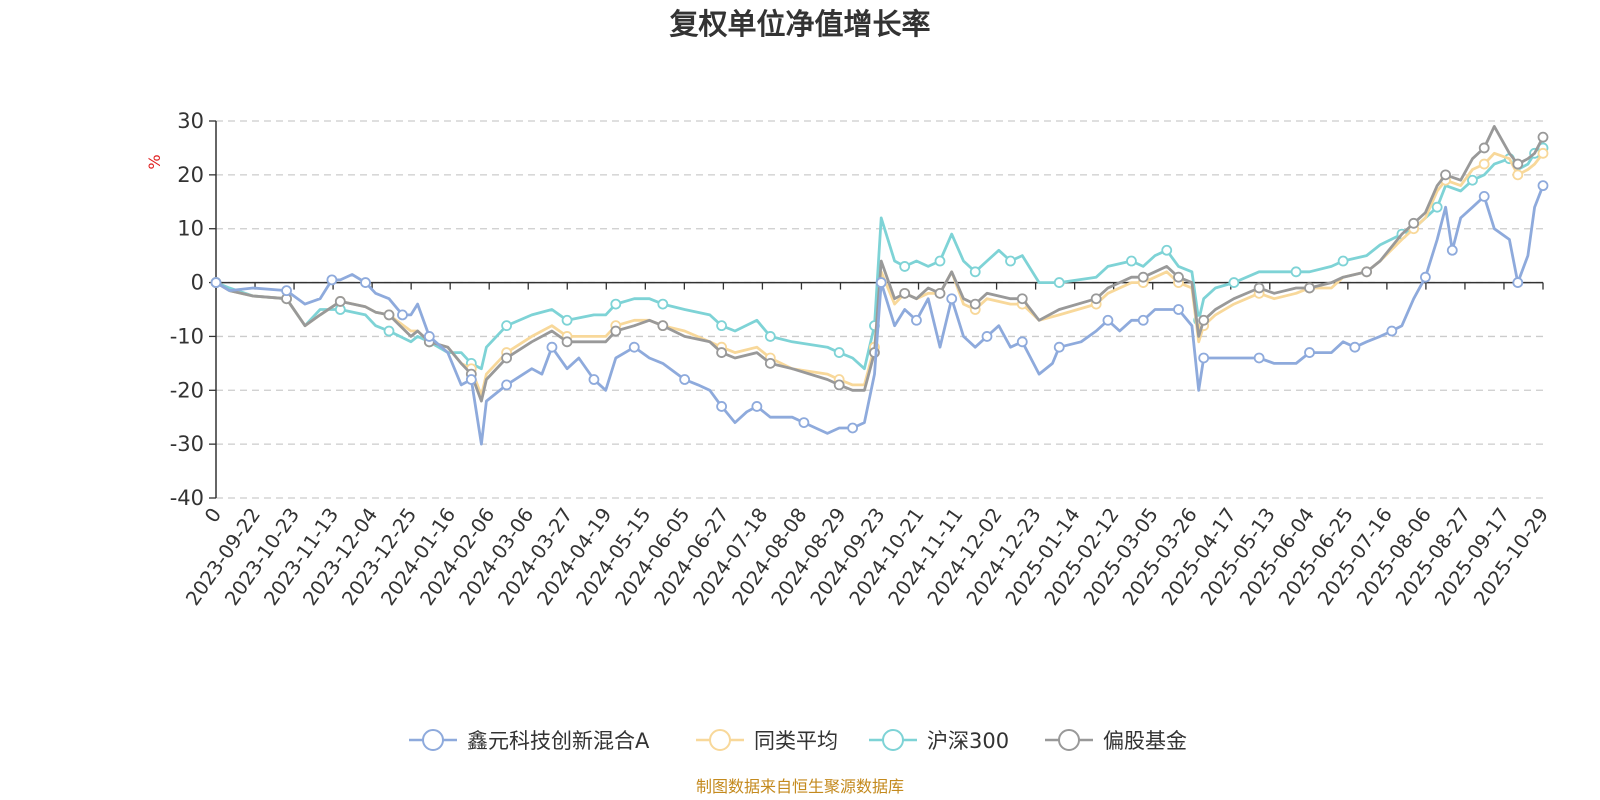 The image size is (1600, 800). What do you see at coordinates (187, 390) in the screenshot?
I see `y-tick-label: -20` at bounding box center [187, 390].